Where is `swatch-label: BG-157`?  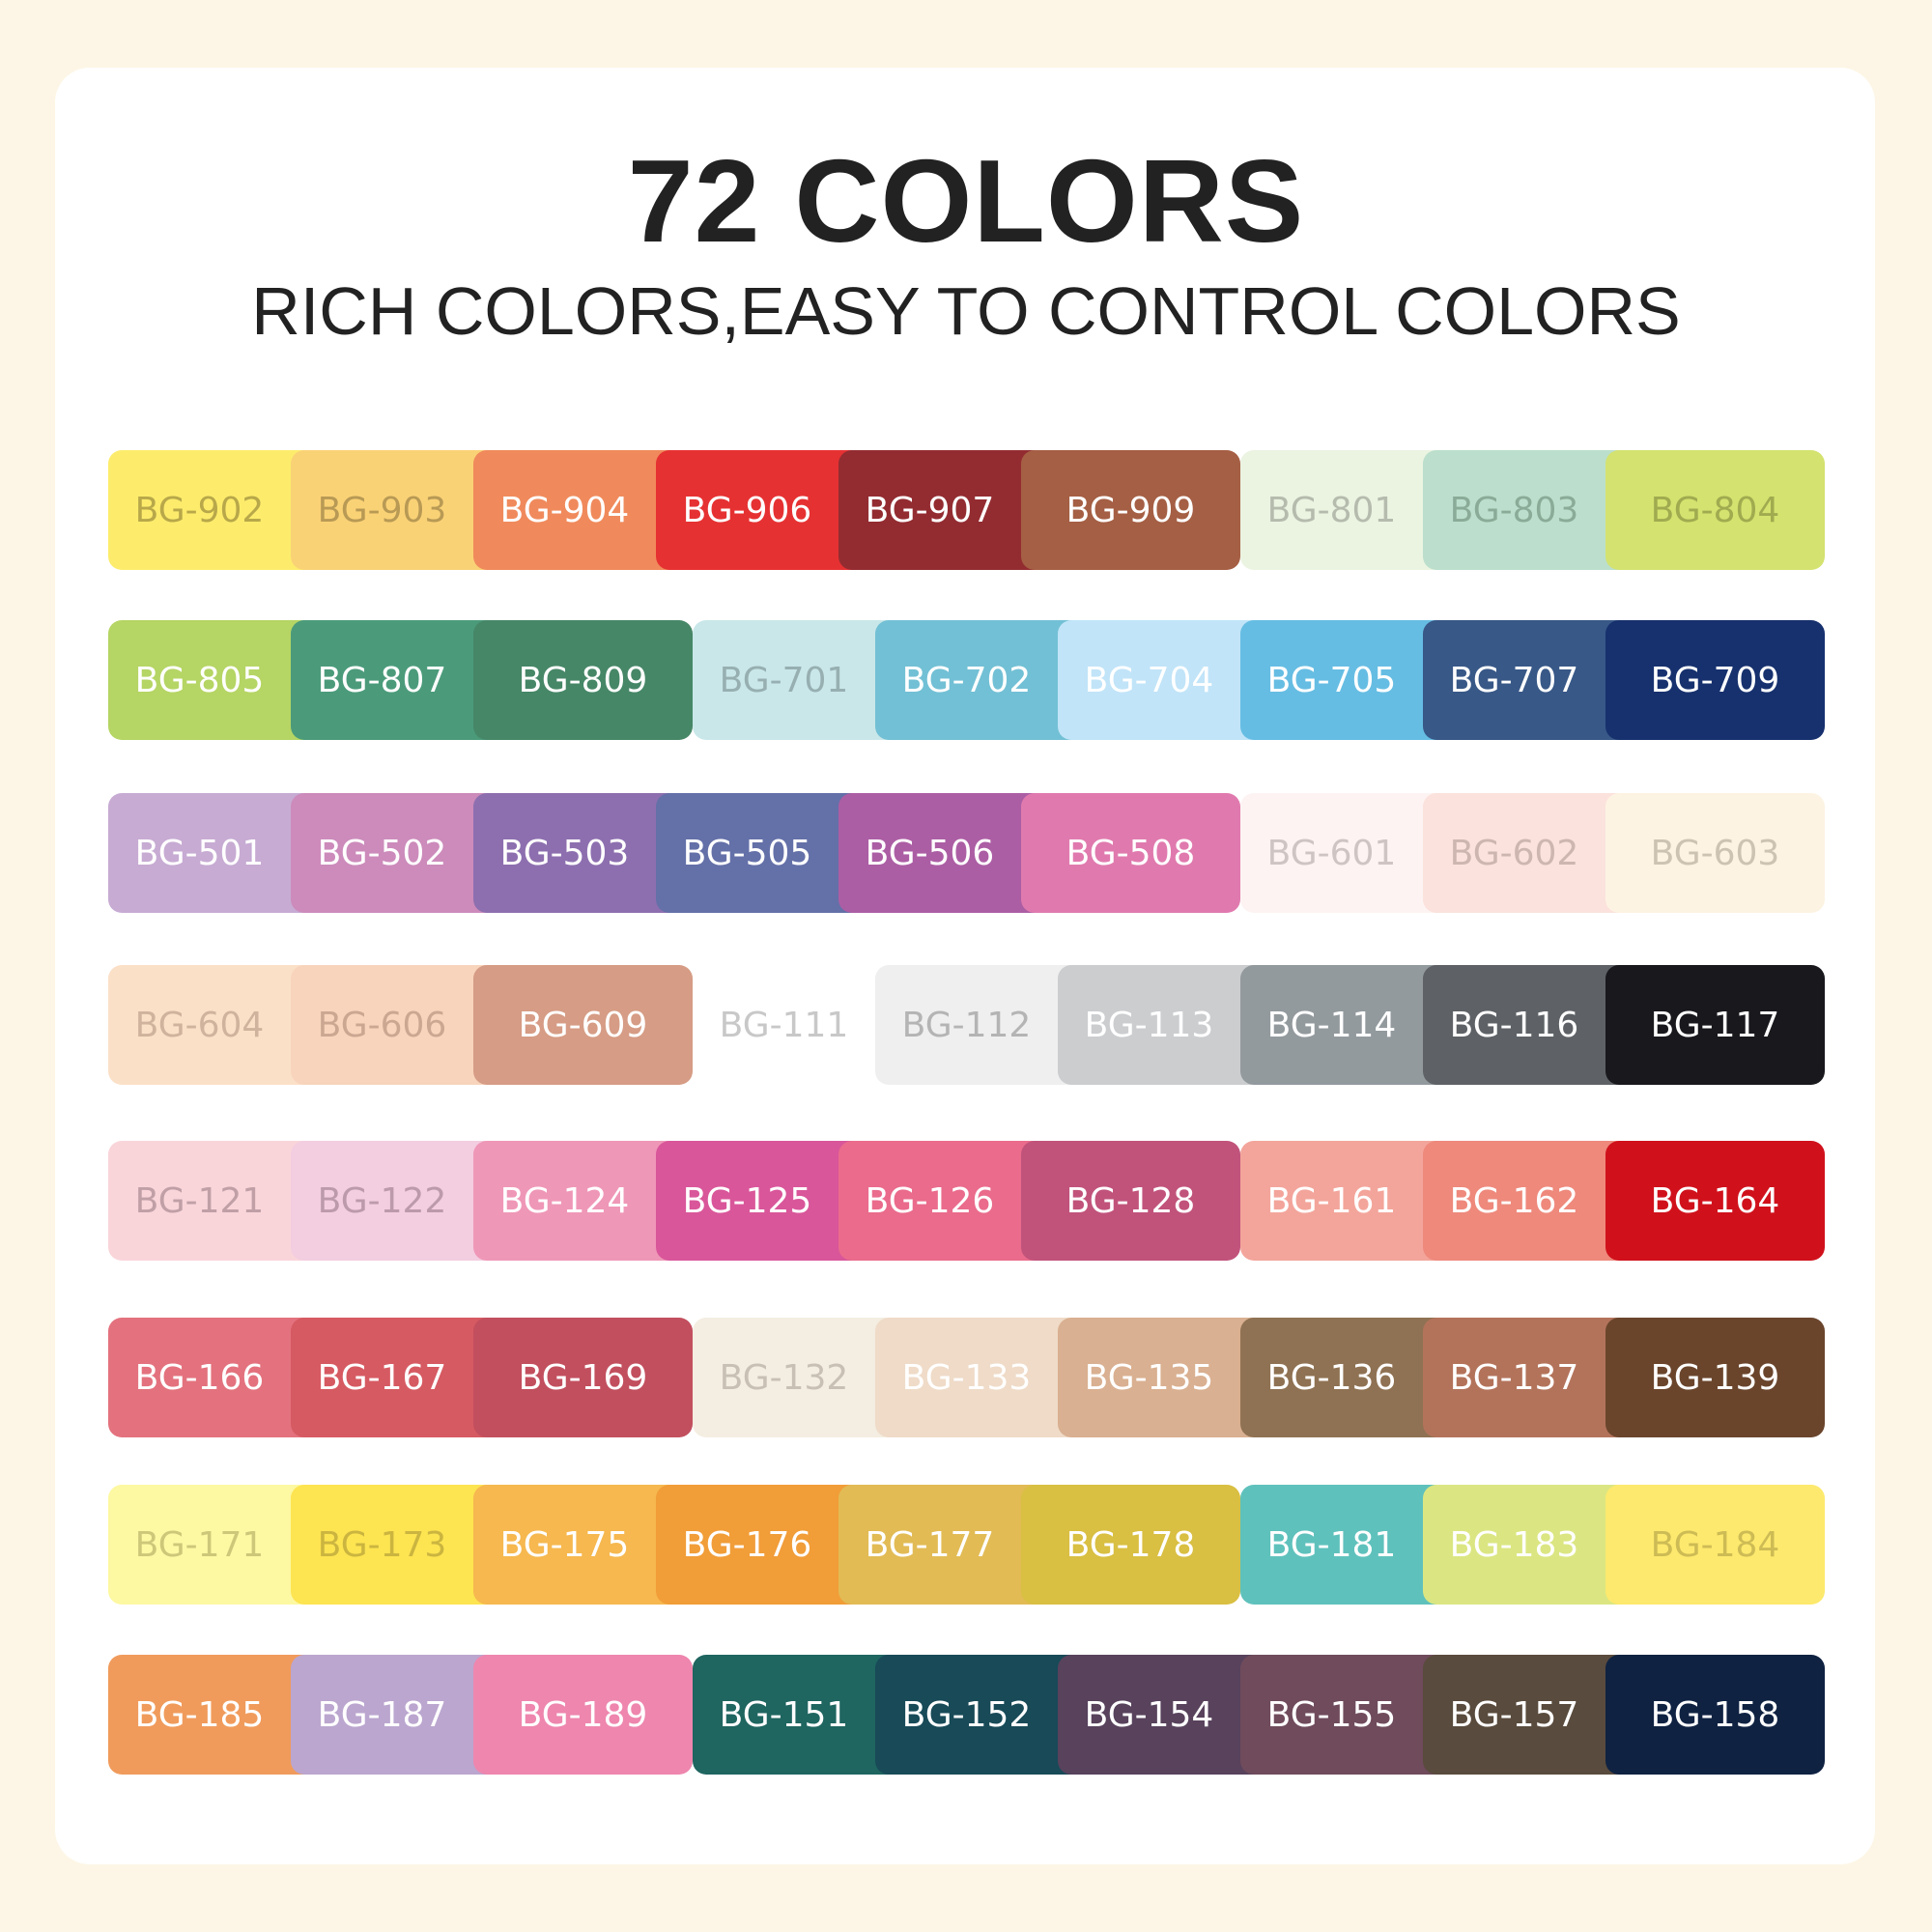 swatch-label: BG-157 is located at coordinates (1514, 1714).